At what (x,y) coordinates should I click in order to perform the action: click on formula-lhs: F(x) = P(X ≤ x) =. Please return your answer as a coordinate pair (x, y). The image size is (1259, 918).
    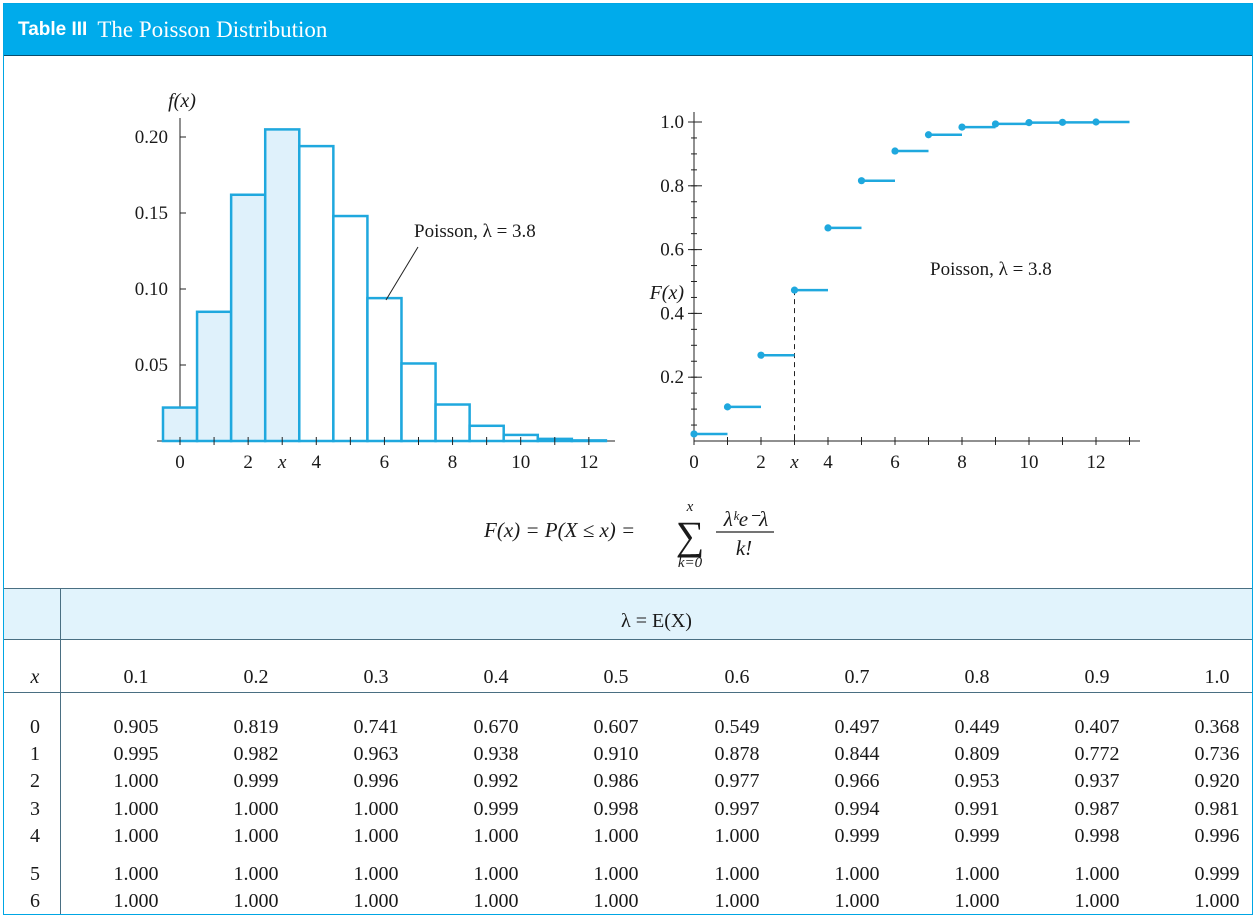
    Looking at the image, I should click on (559, 530).